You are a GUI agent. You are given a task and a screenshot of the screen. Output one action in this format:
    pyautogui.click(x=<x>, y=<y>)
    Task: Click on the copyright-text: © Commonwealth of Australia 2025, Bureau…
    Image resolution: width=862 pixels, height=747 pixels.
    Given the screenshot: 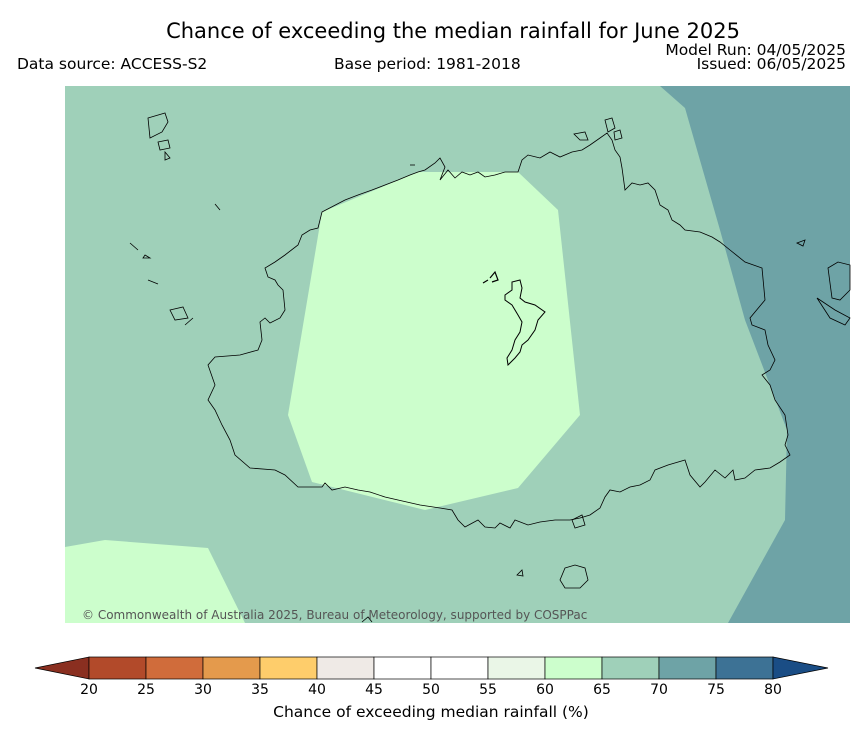 What is the action you would take?
    pyautogui.click(x=335, y=615)
    